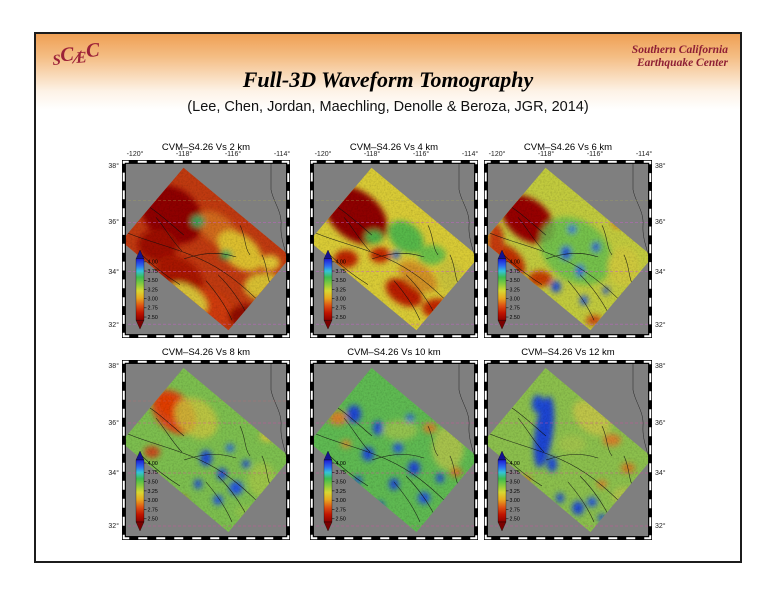 The height and width of the screenshot is (600, 776). I want to click on tomography-map-vs-6km: 4.00 3.75 3.50 3.25 3.00 2.75 2.50, so click(568, 249).